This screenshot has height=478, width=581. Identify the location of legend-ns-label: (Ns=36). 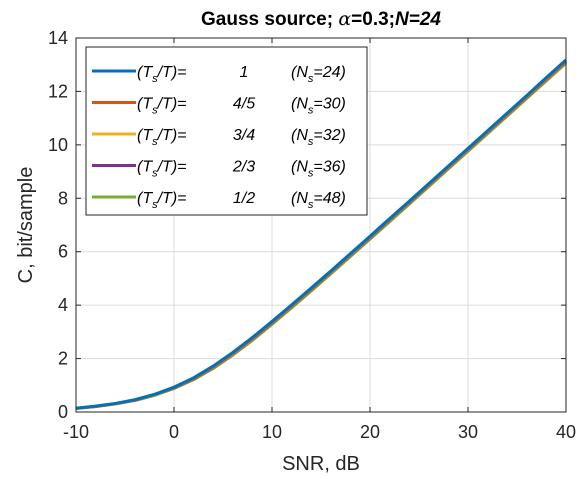
(318, 169).